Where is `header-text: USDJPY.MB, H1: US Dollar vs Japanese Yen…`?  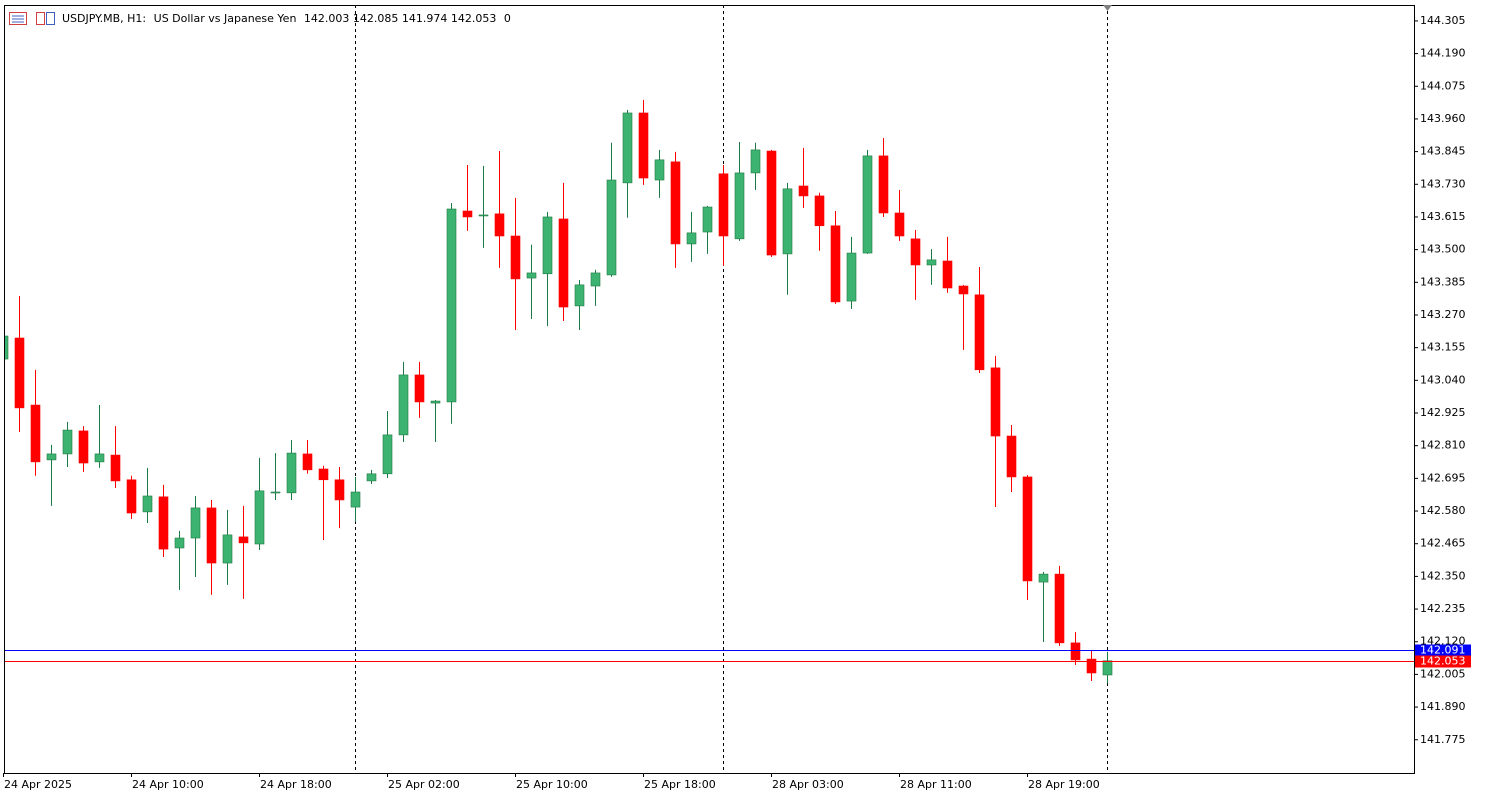 header-text: USDJPY.MB, H1: US Dollar vs Japanese Yen… is located at coordinates (286, 18).